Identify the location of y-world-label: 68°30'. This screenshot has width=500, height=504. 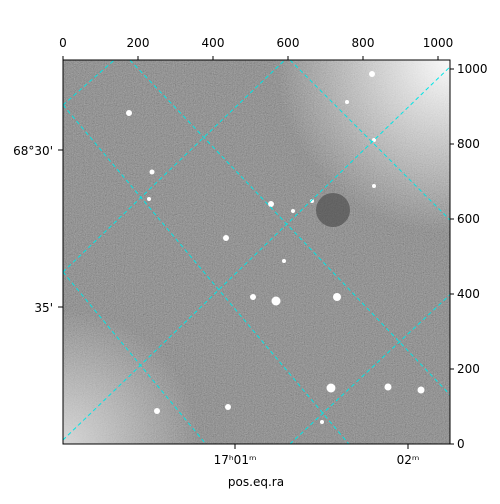
(33, 151).